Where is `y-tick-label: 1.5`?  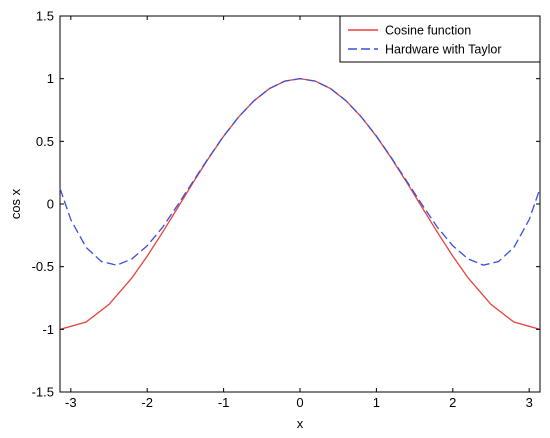
y-tick-label: 1.5 is located at coordinates (45, 16).